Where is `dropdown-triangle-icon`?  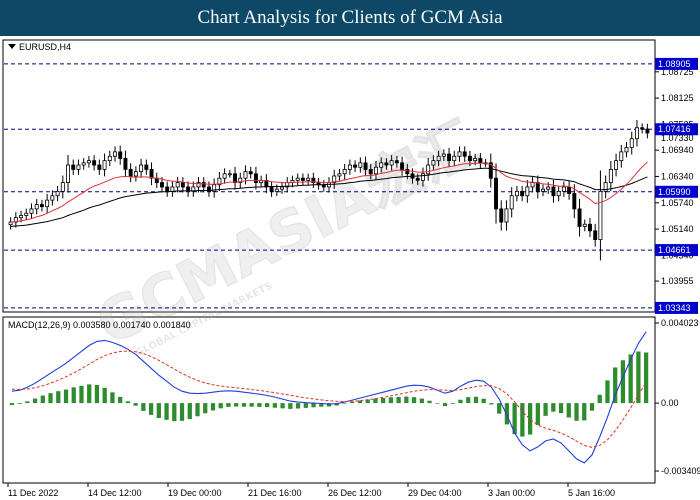
dropdown-triangle-icon is located at coordinates (12, 46).